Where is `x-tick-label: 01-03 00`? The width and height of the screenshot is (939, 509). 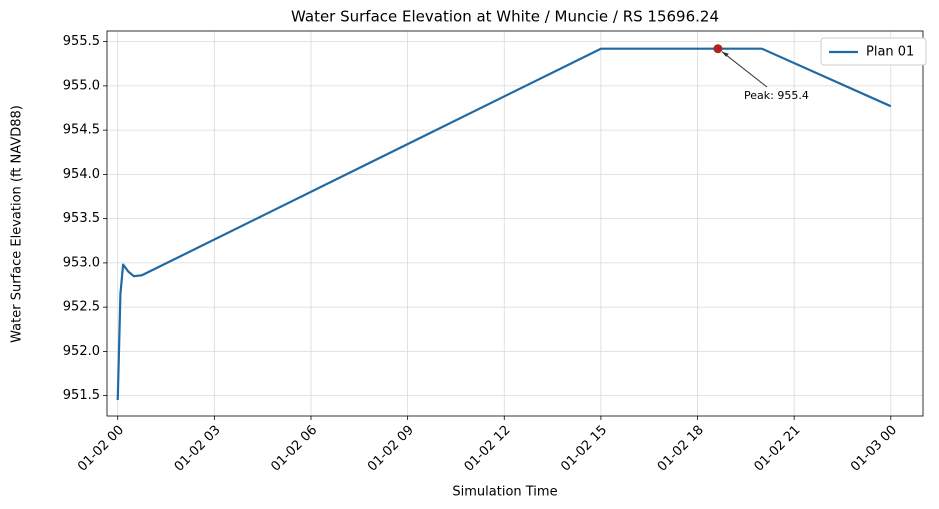
x-tick-label: 01-03 00 is located at coordinates (874, 449).